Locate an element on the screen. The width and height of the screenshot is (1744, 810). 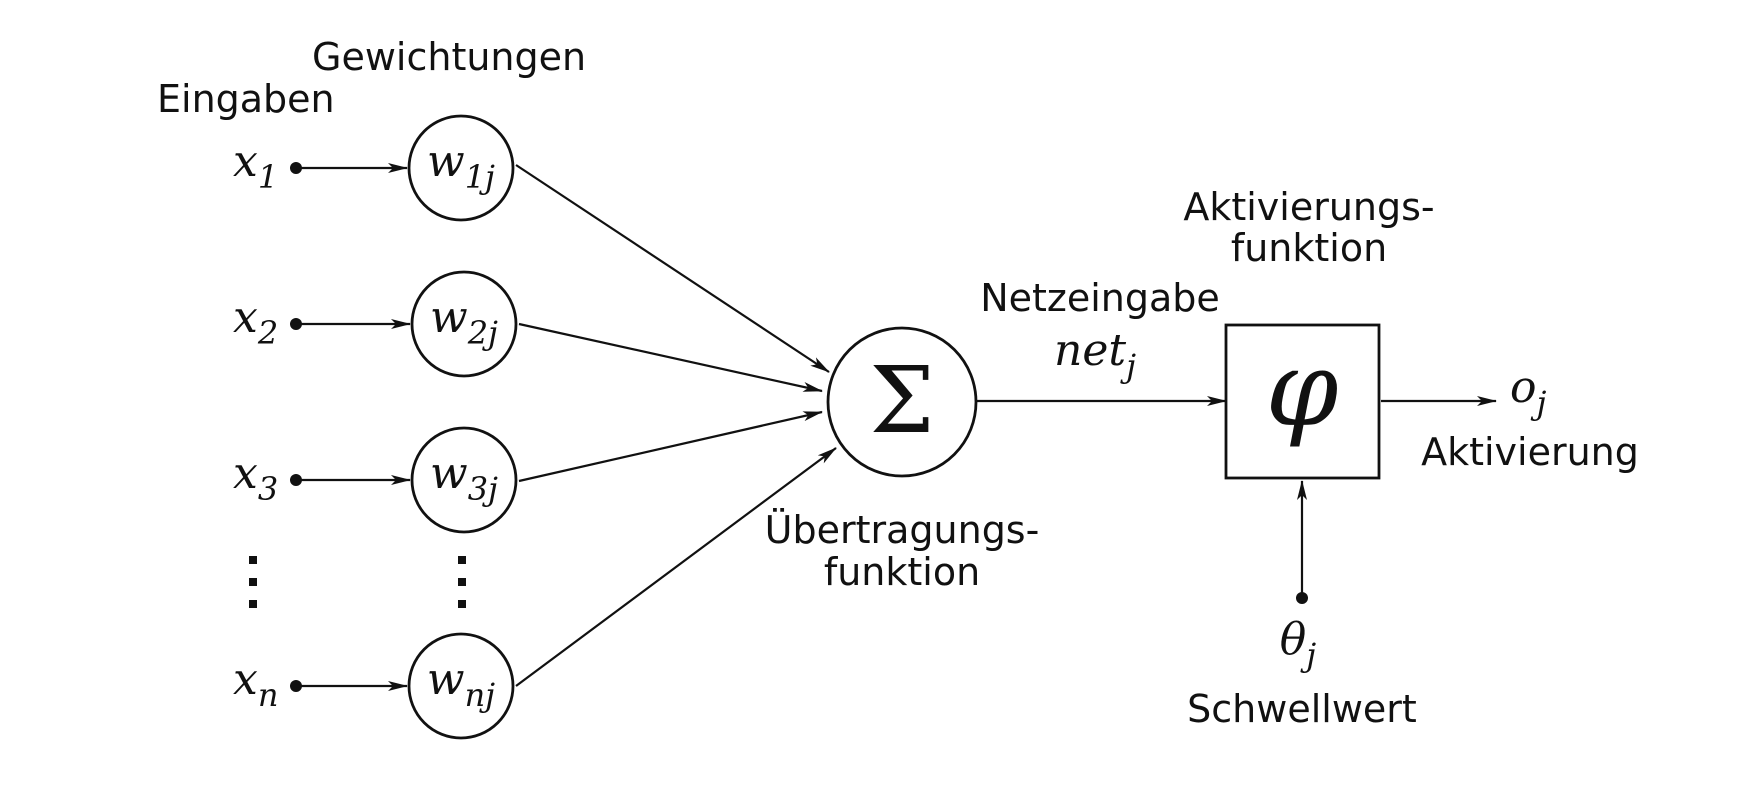
weights-ellipsis is located at coordinates (462, 582).